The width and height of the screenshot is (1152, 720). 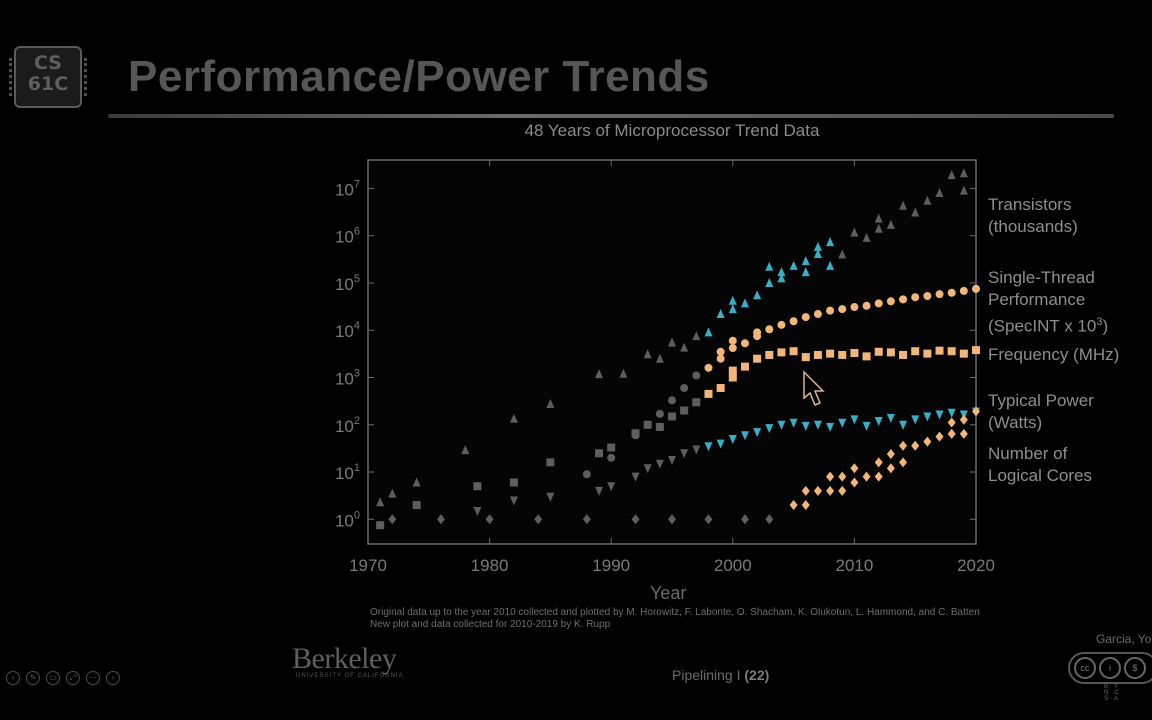 What do you see at coordinates (733, 565) in the screenshot?
I see `x-tick-label: 2000` at bounding box center [733, 565].